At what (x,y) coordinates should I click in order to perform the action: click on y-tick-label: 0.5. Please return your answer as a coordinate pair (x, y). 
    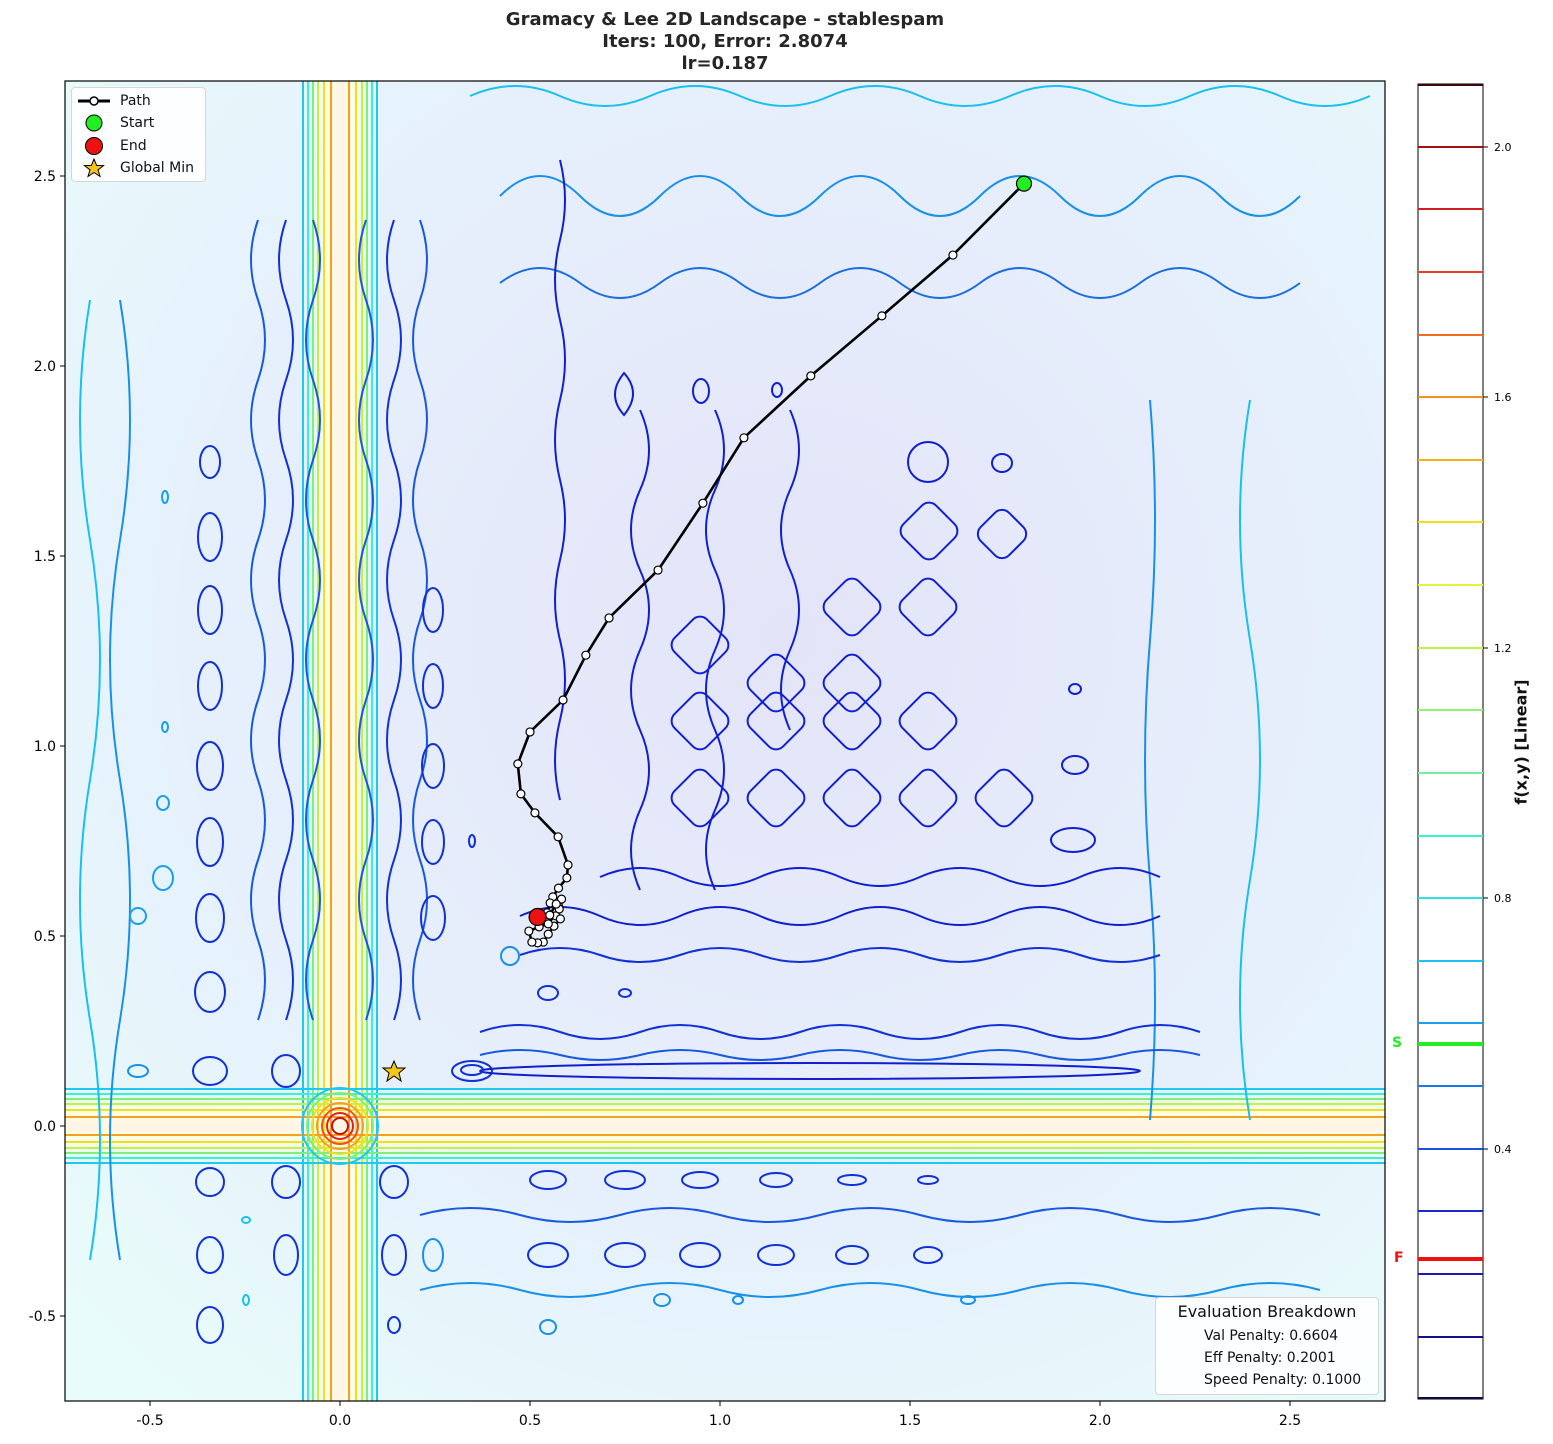
    Looking at the image, I should click on (45, 937).